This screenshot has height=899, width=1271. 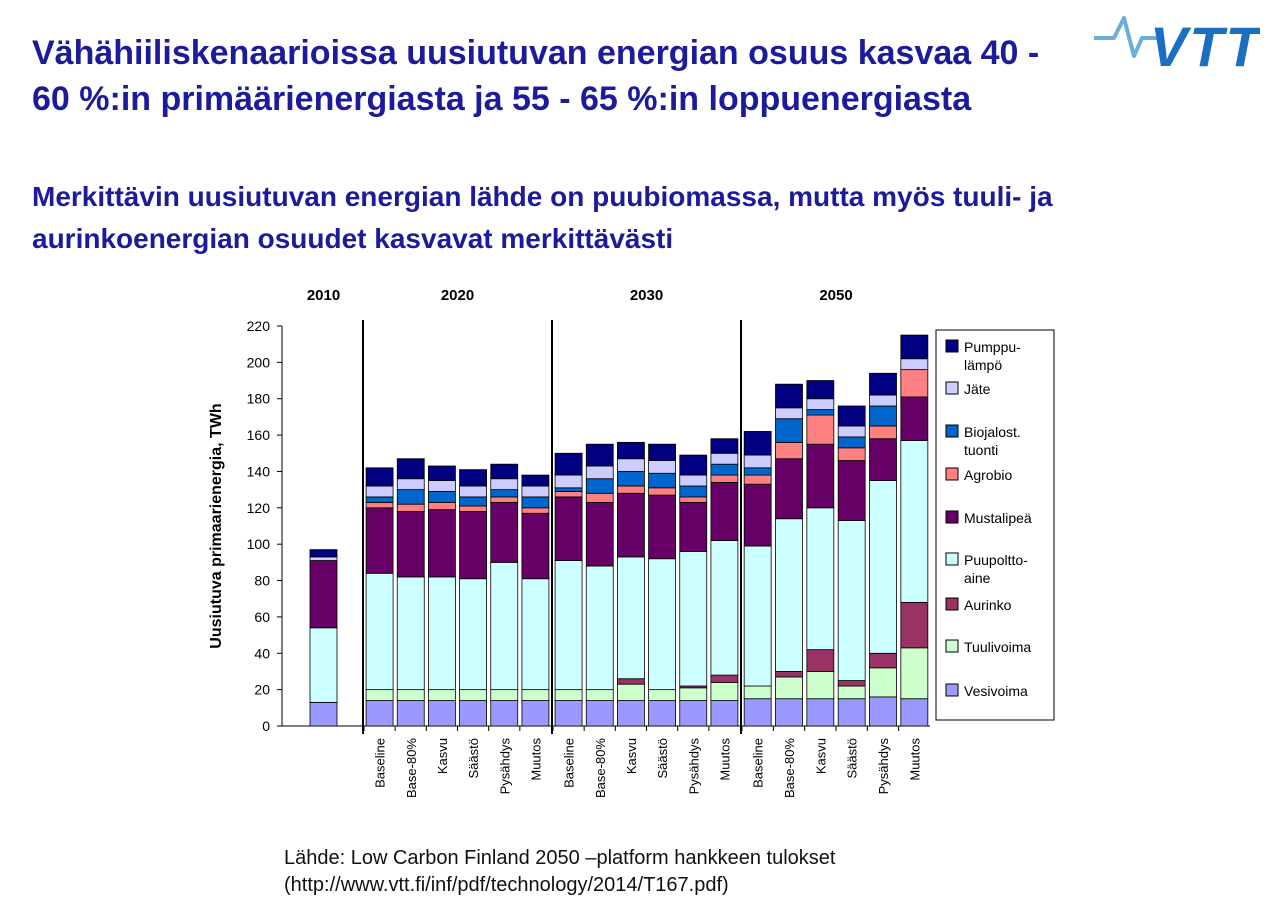 I want to click on legend-label: Aurinko, so click(x=988, y=605).